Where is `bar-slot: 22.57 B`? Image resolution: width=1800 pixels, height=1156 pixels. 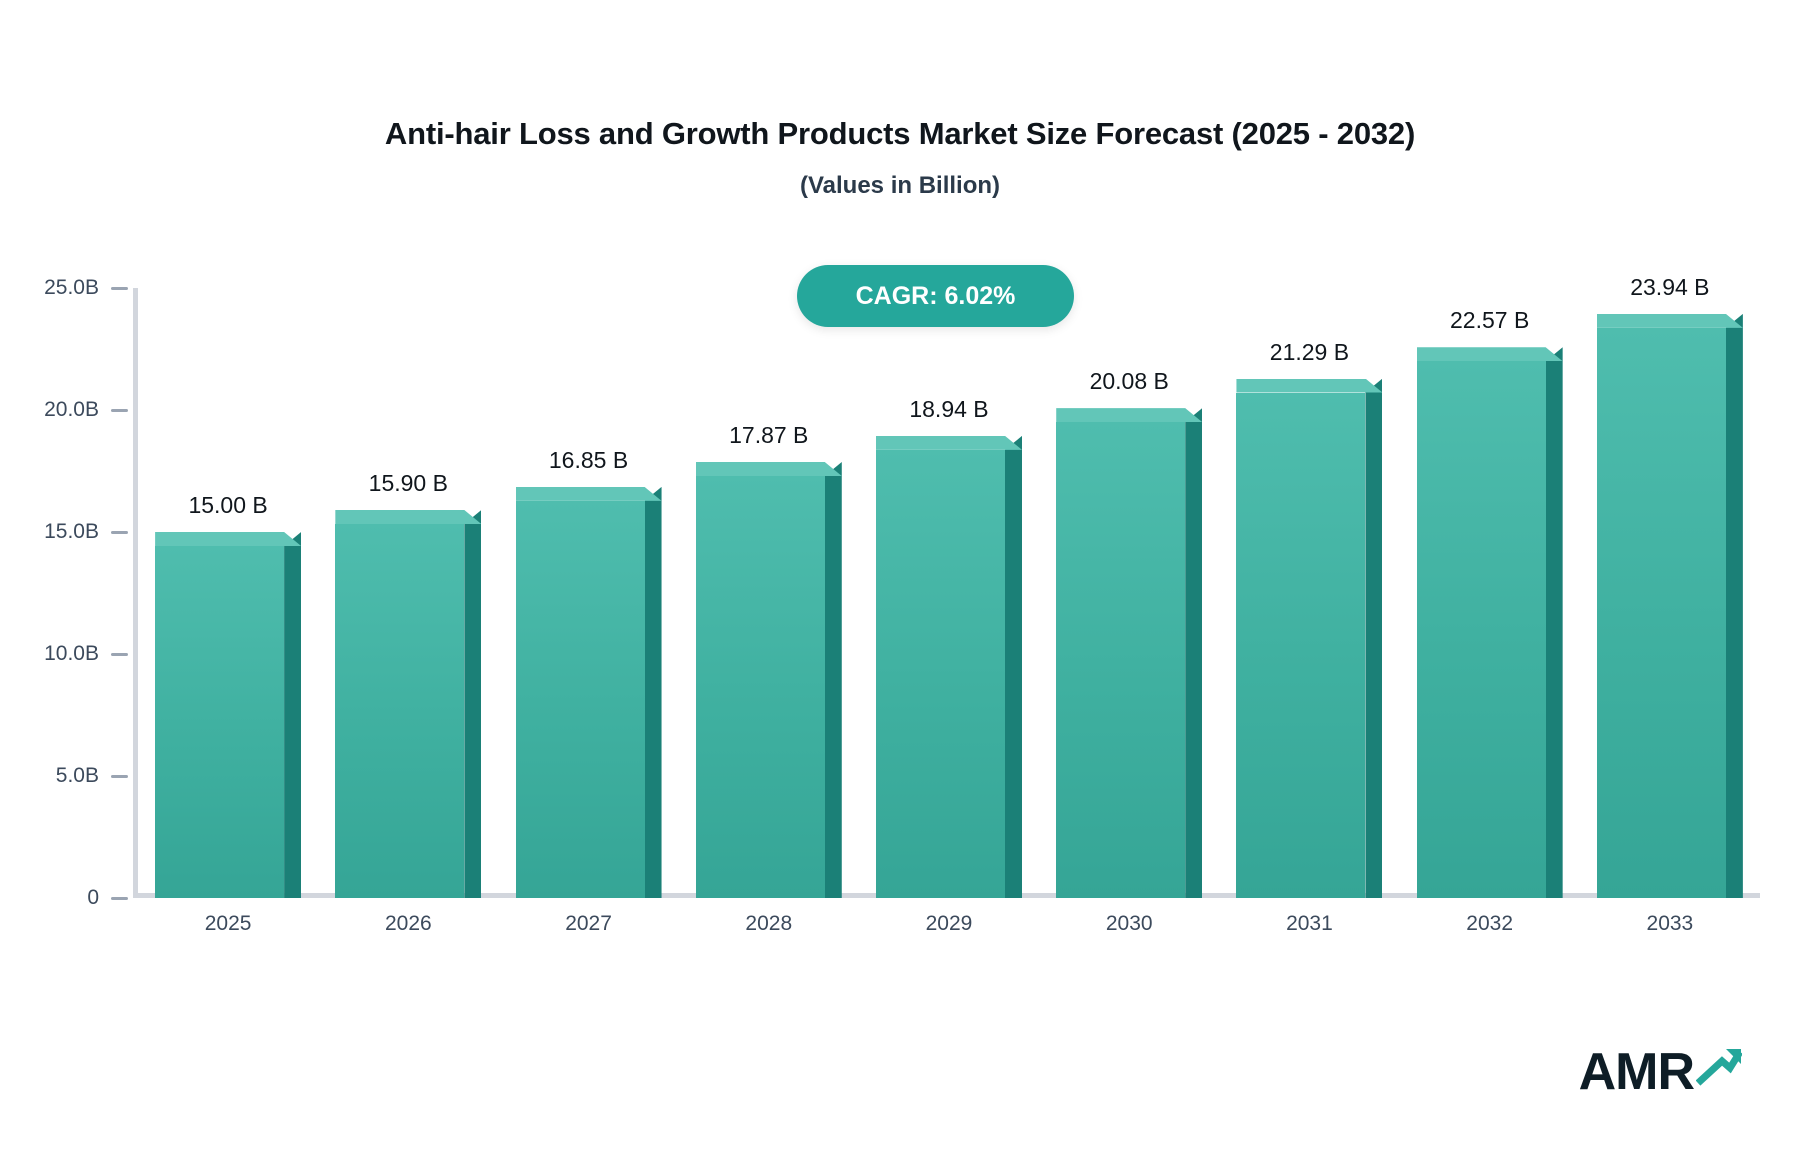
bar-slot: 22.57 B is located at coordinates (1489, 593).